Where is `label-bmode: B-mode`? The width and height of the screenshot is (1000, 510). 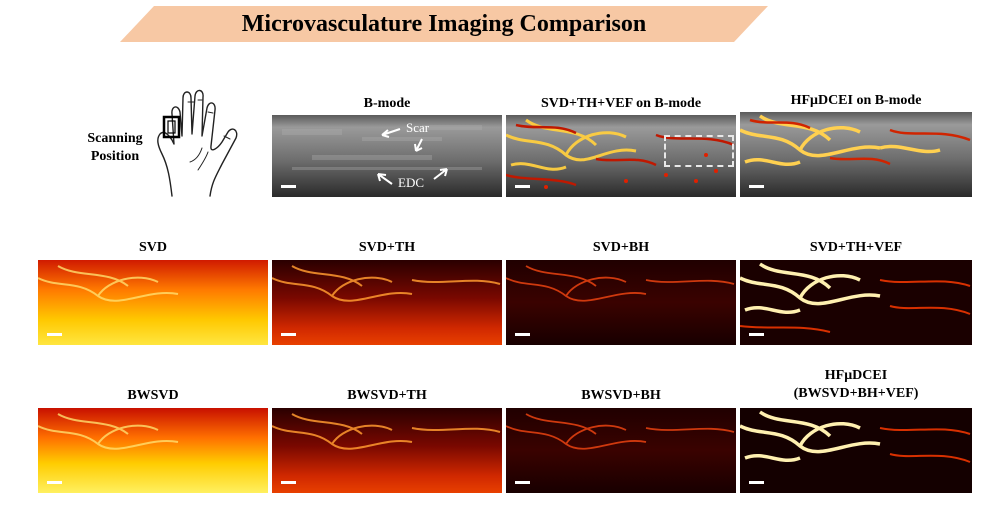
label-bmode: B-mode is located at coordinates (387, 103).